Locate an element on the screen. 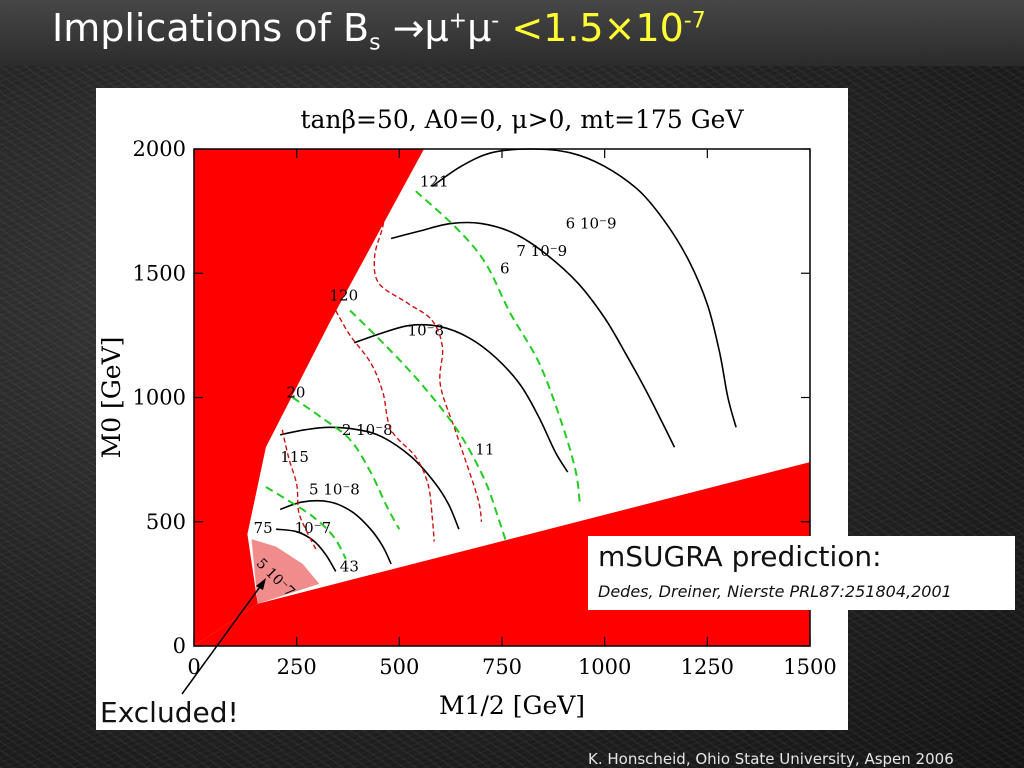 This screenshot has height=768, width=1024. slide-title: Implications of Bs →μ+μ- <1.5×10-7 is located at coordinates (379, 31).